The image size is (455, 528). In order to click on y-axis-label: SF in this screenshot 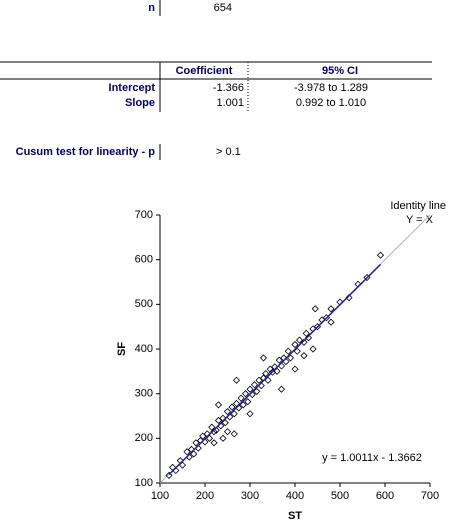, I will do `click(122, 349)`.